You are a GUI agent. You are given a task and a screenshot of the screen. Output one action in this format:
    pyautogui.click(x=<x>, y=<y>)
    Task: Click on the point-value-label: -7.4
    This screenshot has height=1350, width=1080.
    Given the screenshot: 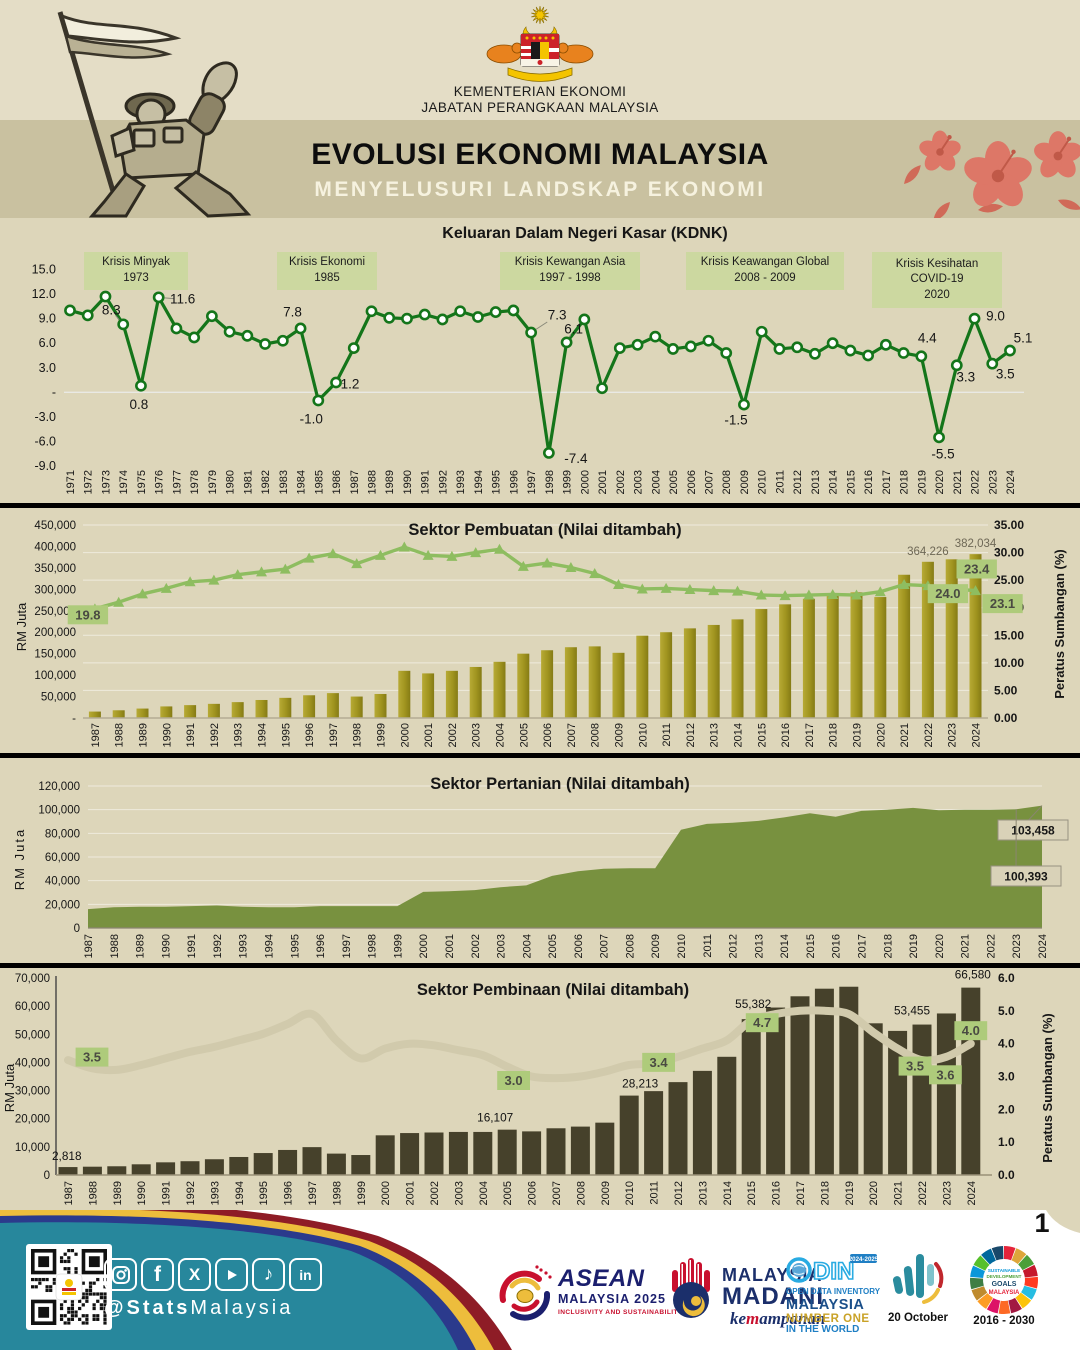 What is the action you would take?
    pyautogui.click(x=576, y=458)
    